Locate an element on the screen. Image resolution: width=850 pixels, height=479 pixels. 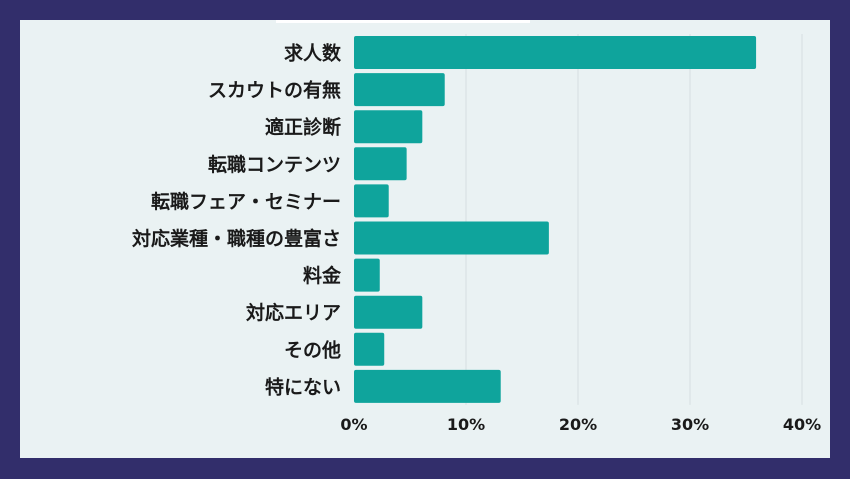
x-axis-ticks: 0% 10% 20% 30% 40% is located at coordinates (580, 424).